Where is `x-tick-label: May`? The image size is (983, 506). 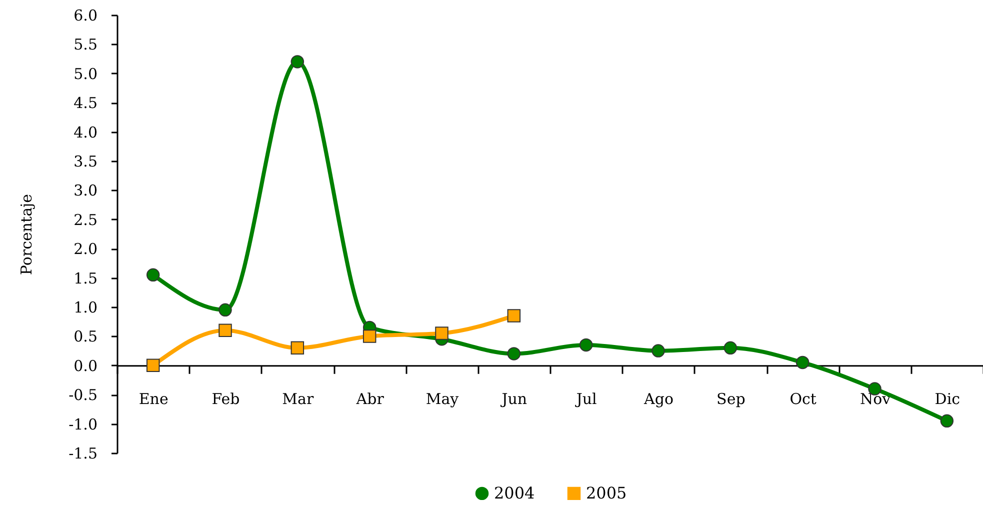
x-tick-label: May is located at coordinates (443, 399).